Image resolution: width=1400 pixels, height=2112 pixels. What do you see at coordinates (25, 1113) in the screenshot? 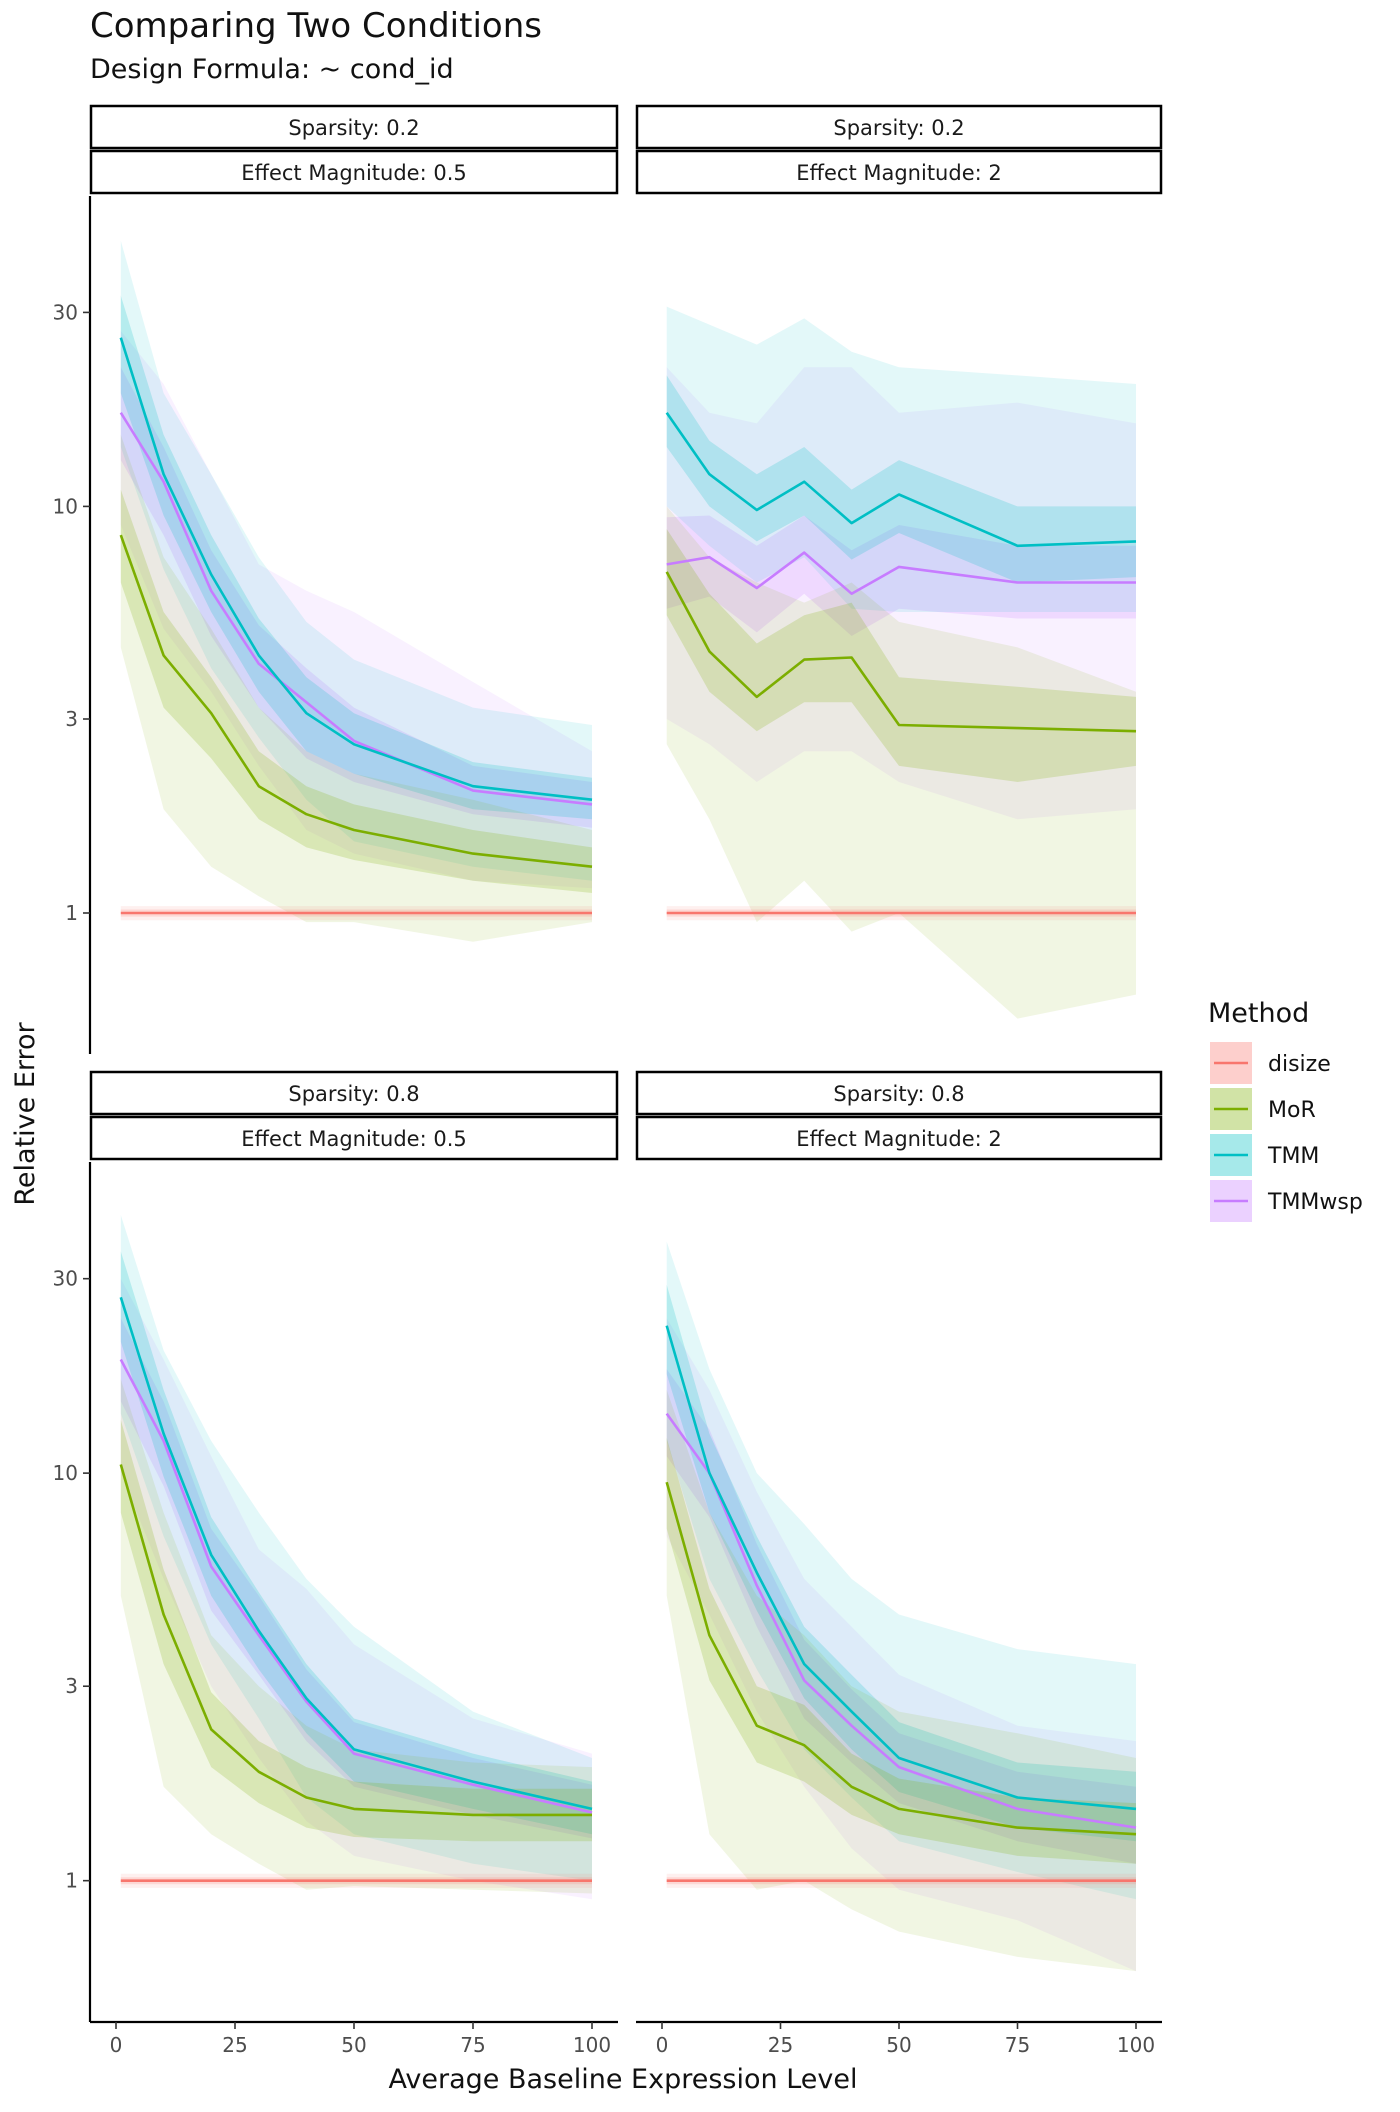
I see `y-axis-title: Relative Error` at bounding box center [25, 1113].